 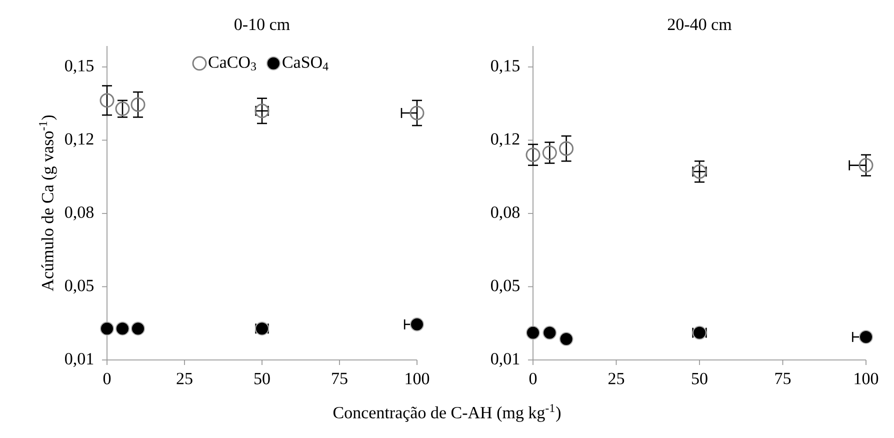 I want to click on legend-label: CaCO$_{3}$, so click(x=232, y=63).